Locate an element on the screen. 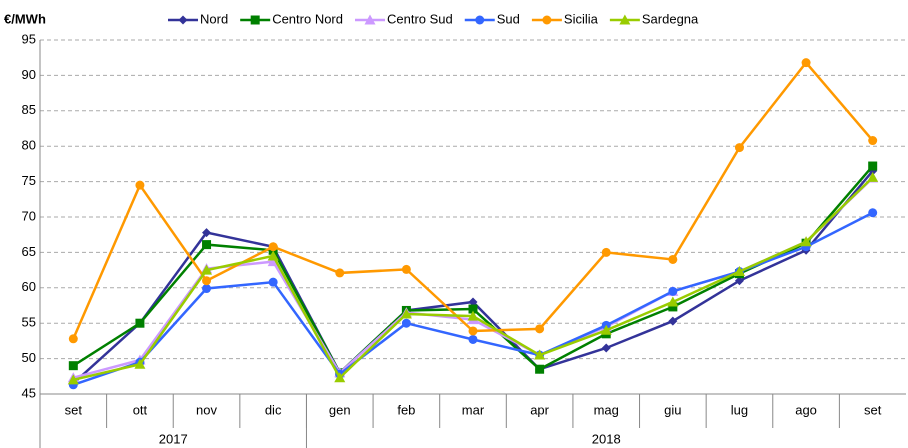 Image resolution: width=908 pixels, height=448 pixels. x-tick-label: lug is located at coordinates (739, 409).